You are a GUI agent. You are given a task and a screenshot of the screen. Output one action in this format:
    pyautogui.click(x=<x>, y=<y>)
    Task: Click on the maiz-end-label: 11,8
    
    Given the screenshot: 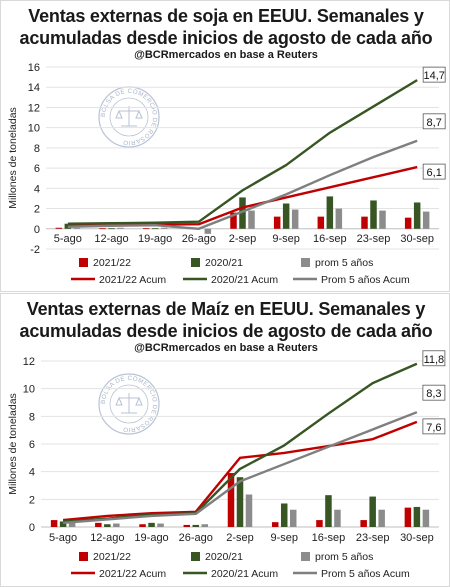 What is the action you would take?
    pyautogui.click(x=434, y=360)
    